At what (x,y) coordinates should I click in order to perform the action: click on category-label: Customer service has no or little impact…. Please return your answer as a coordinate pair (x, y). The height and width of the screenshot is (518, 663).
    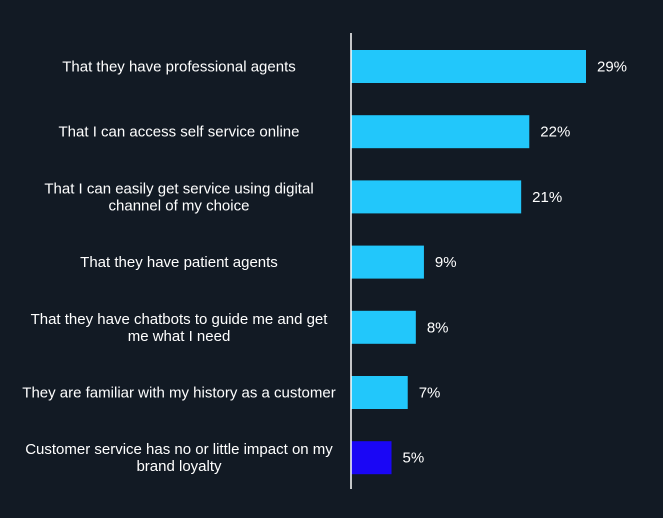
    Looking at the image, I should click on (179, 458).